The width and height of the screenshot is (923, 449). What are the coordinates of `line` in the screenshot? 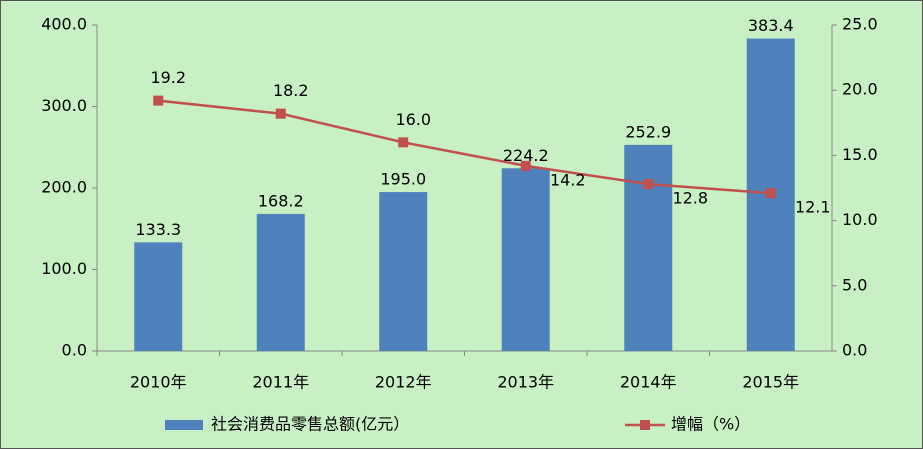 It's located at (464, 147).